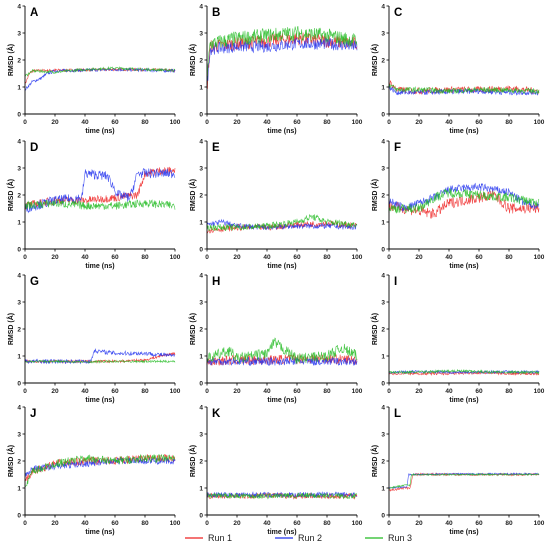 The width and height of the screenshot is (550, 551). I want to click on legend: Run 1 Run 2 Run 3, so click(298, 538).